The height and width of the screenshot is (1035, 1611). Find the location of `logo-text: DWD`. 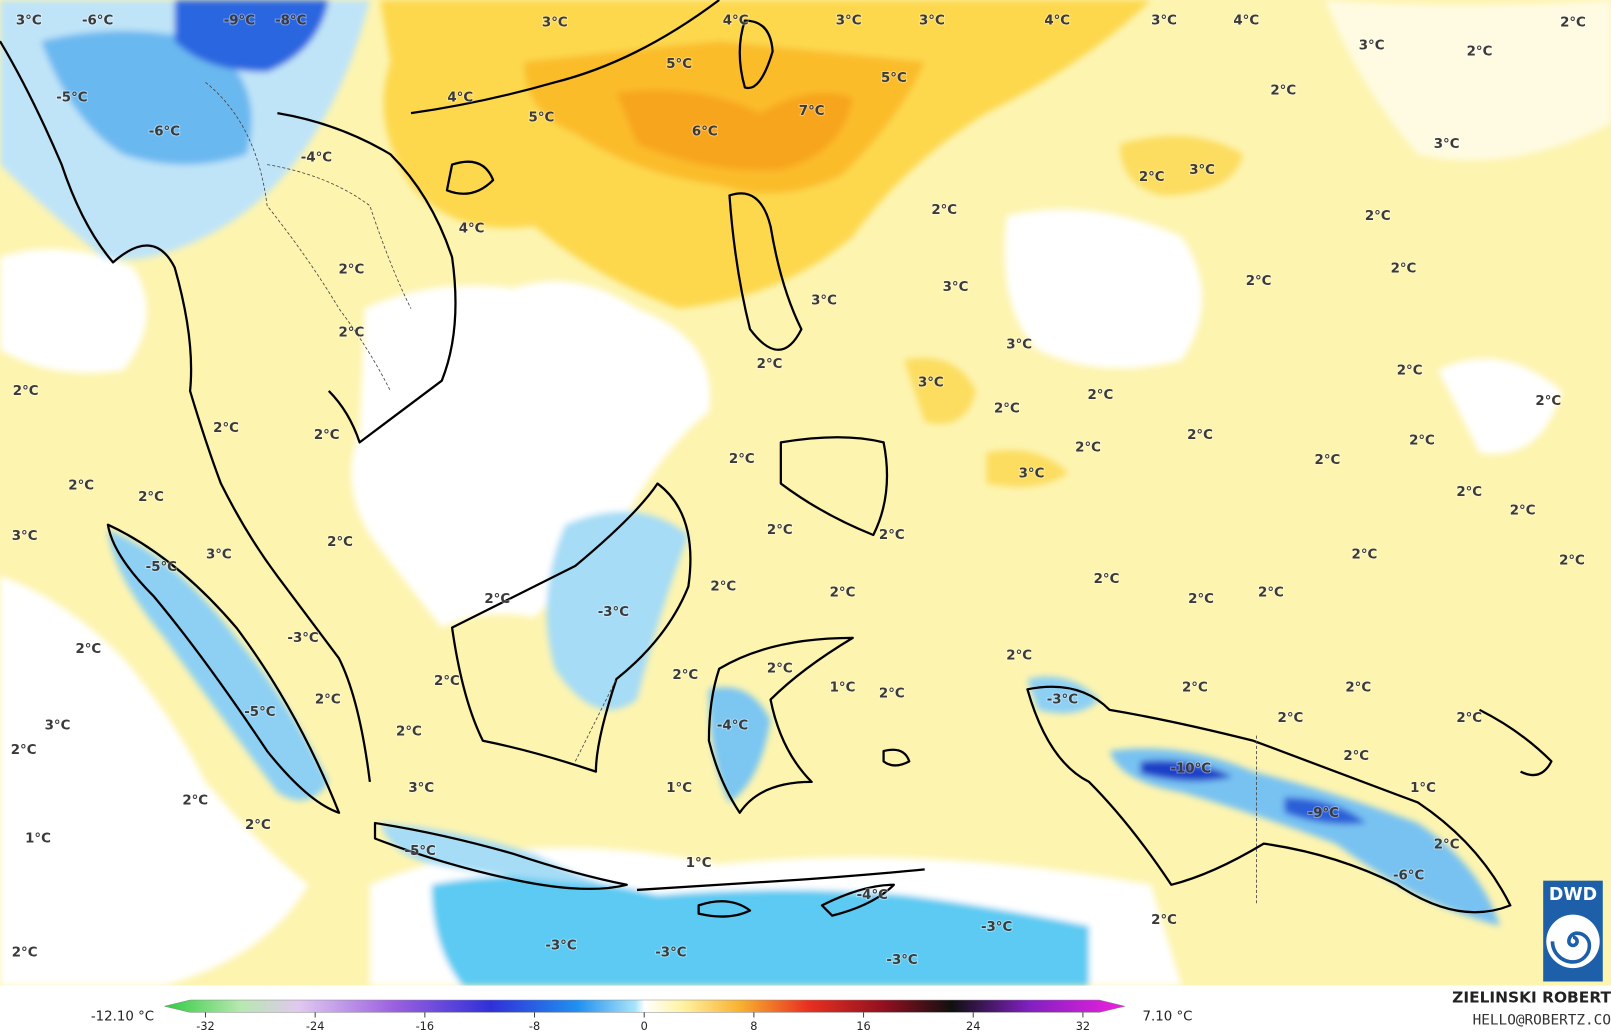

logo-text: DWD is located at coordinates (1573, 895).